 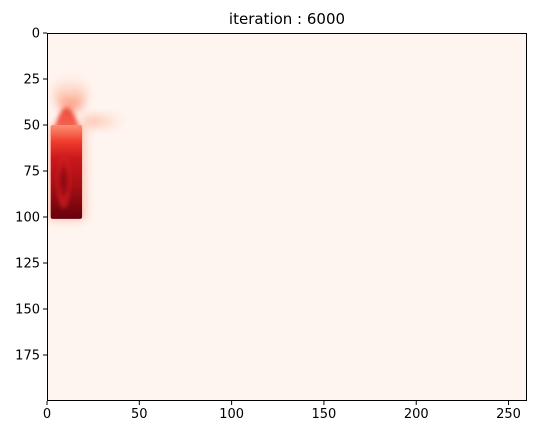 I want to click on x-tick-label: 0, so click(x=47, y=414).